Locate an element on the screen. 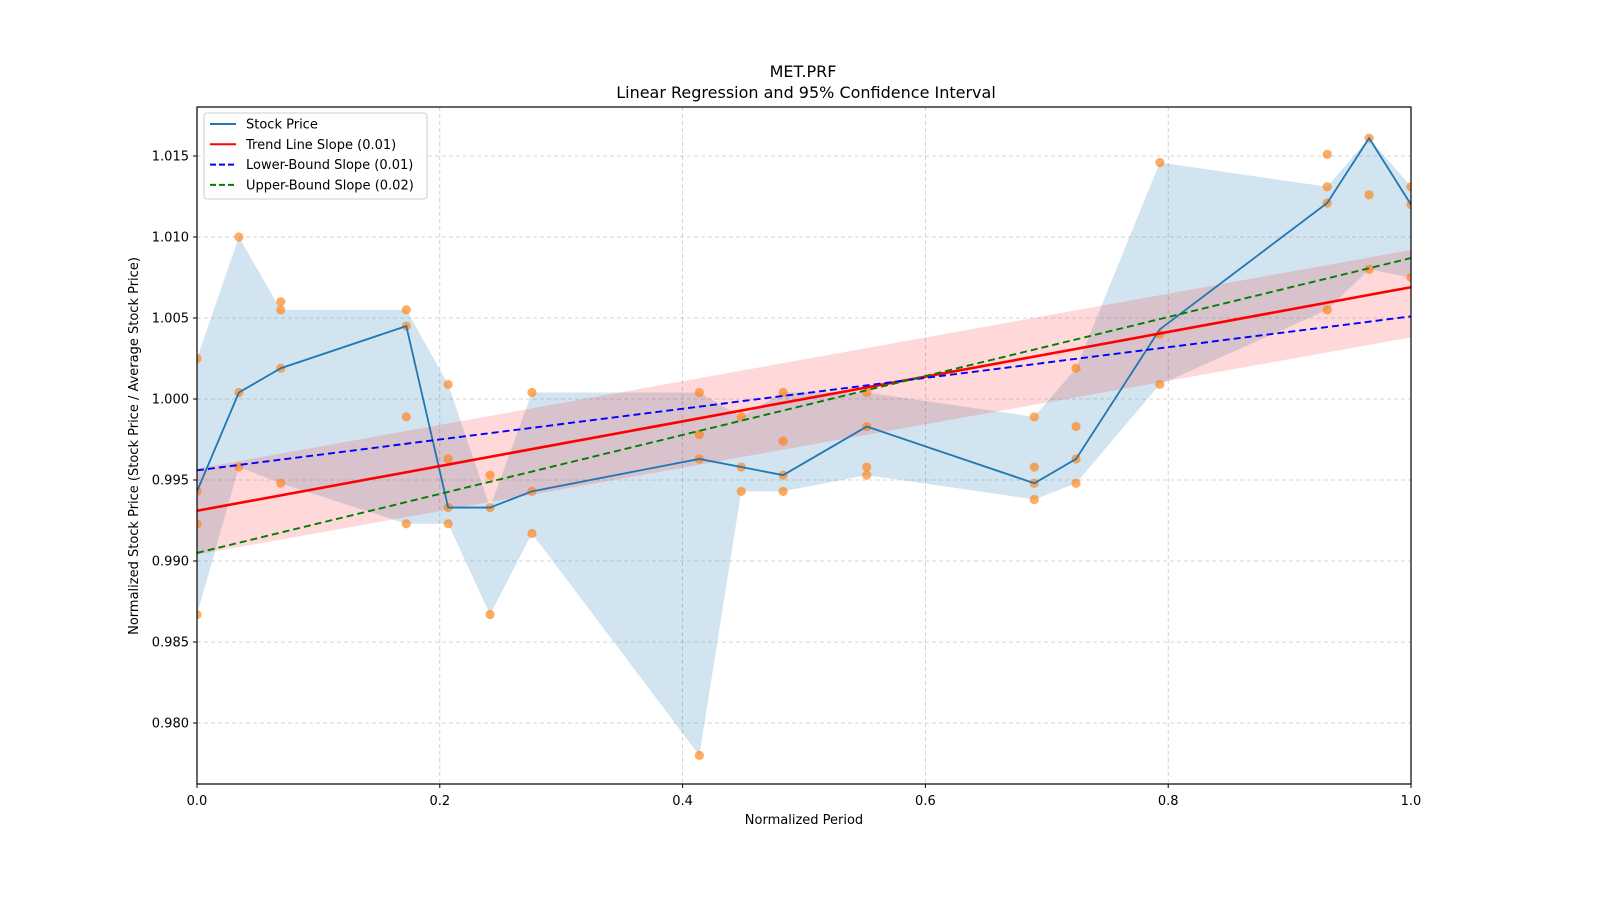 The image size is (1600, 900). legend-label: Lower-Bound Slope (0.01) is located at coordinates (329, 165).